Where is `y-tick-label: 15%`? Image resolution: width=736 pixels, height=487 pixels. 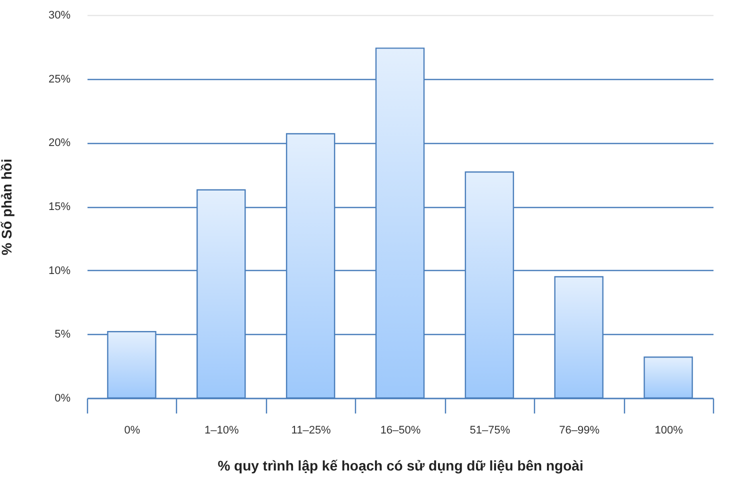 y-tick-label: 15% is located at coordinates (59, 207).